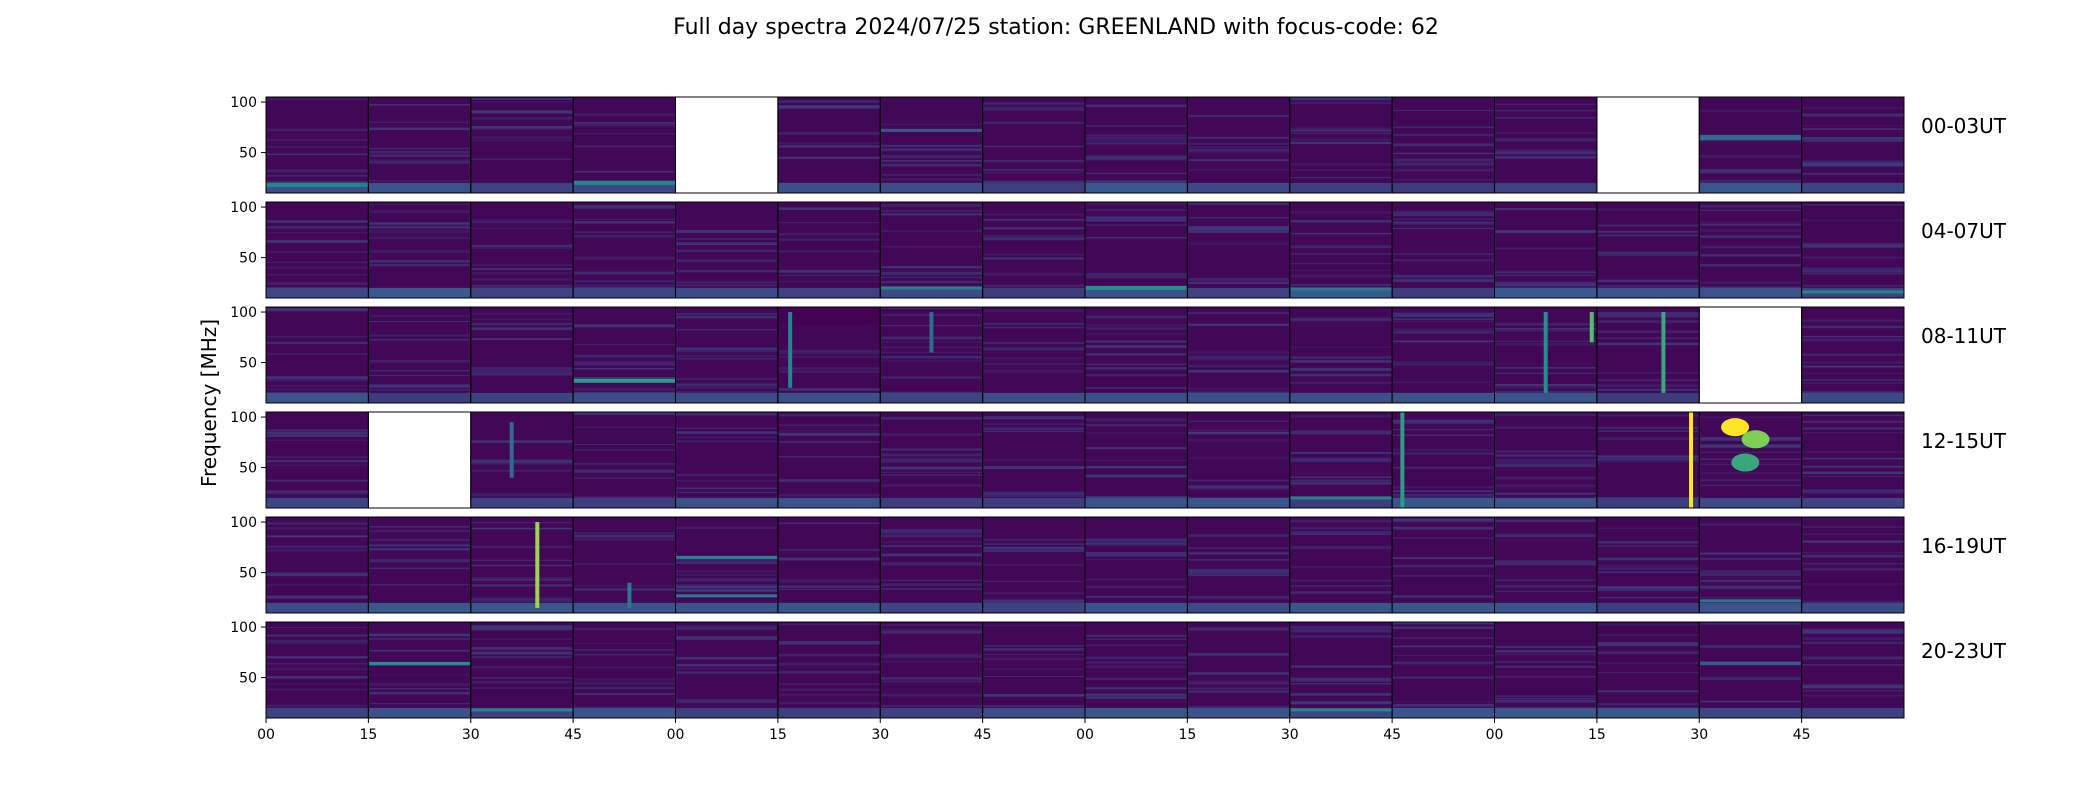 The image size is (2100, 800). Describe the element at coordinates (1085, 565) in the screenshot. I see `row-body` at that location.